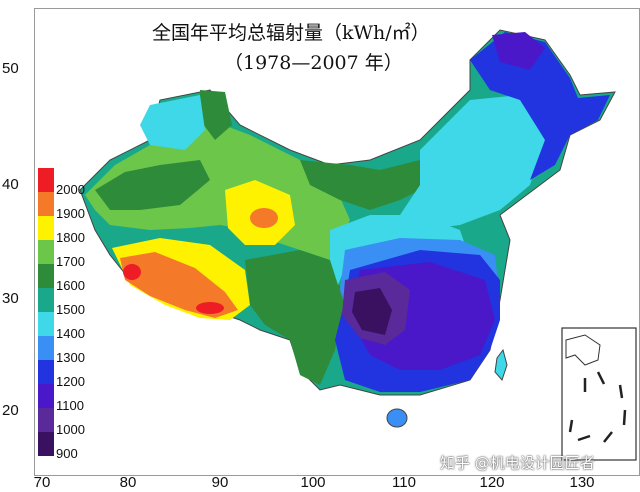 Image resolution: width=640 pixels, height=492 pixels. I want to click on region-purple-northeast, so click(518, 51).